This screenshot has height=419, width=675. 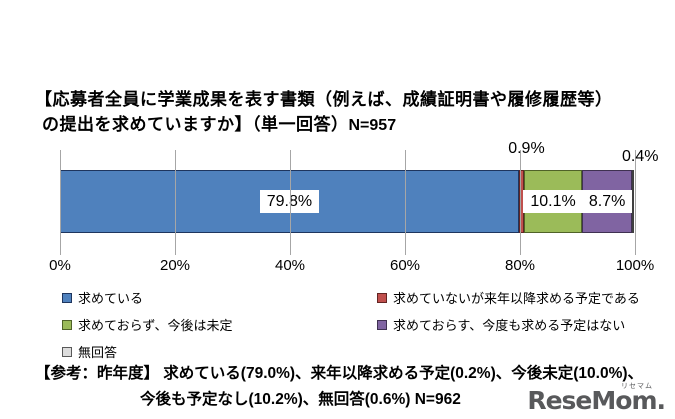 I want to click on legend-item: 求めておらす、今度も求める予定はない, so click(x=501, y=324).